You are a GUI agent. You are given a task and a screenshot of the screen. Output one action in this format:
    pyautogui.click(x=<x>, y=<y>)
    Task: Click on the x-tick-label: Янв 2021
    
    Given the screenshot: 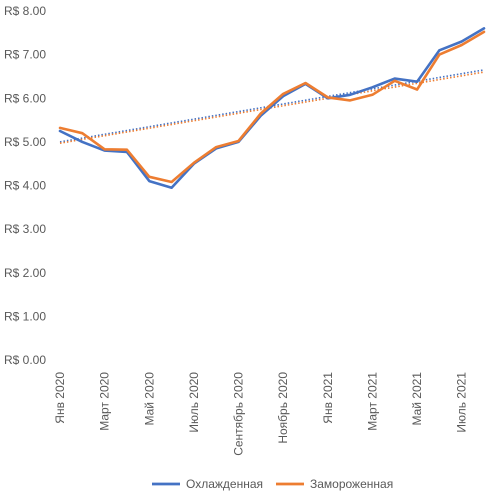 What is the action you would take?
    pyautogui.click(x=328, y=398)
    